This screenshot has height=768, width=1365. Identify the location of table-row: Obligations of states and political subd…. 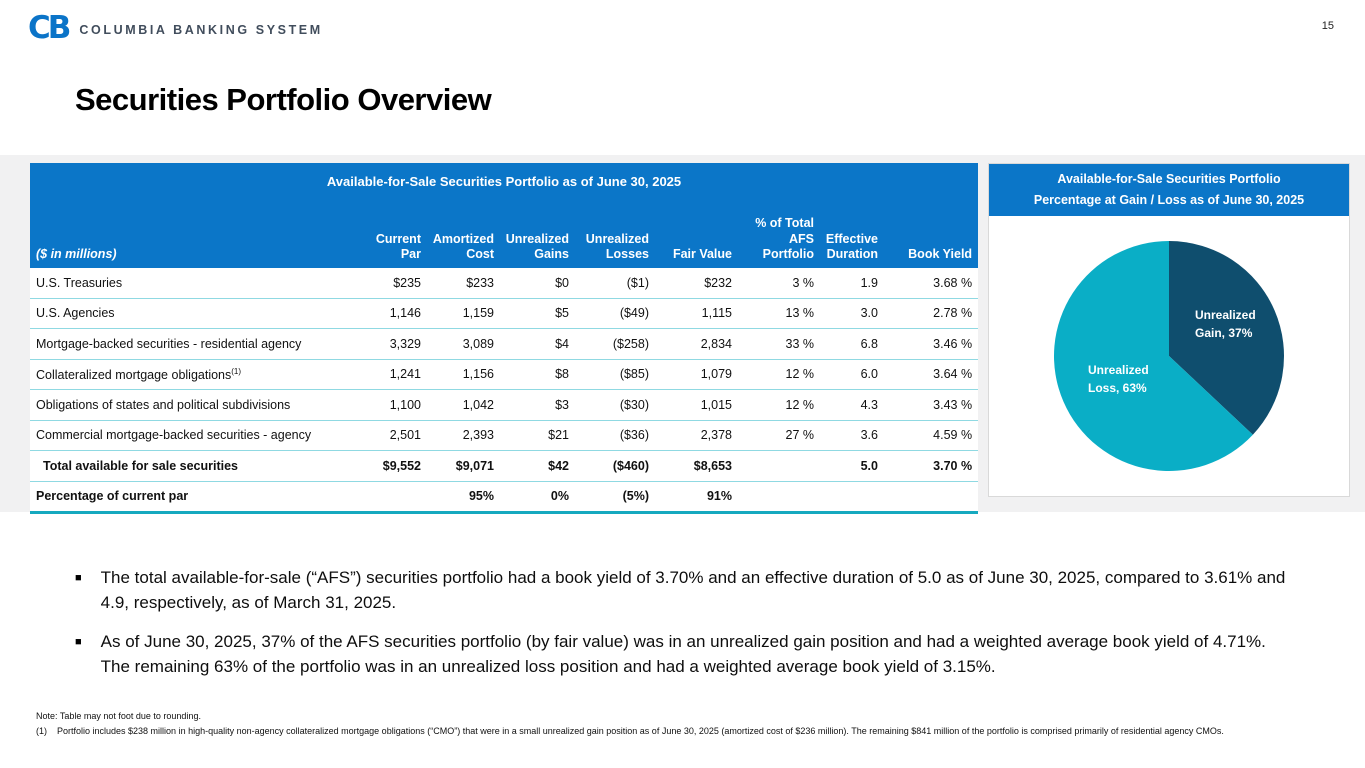
(504, 405).